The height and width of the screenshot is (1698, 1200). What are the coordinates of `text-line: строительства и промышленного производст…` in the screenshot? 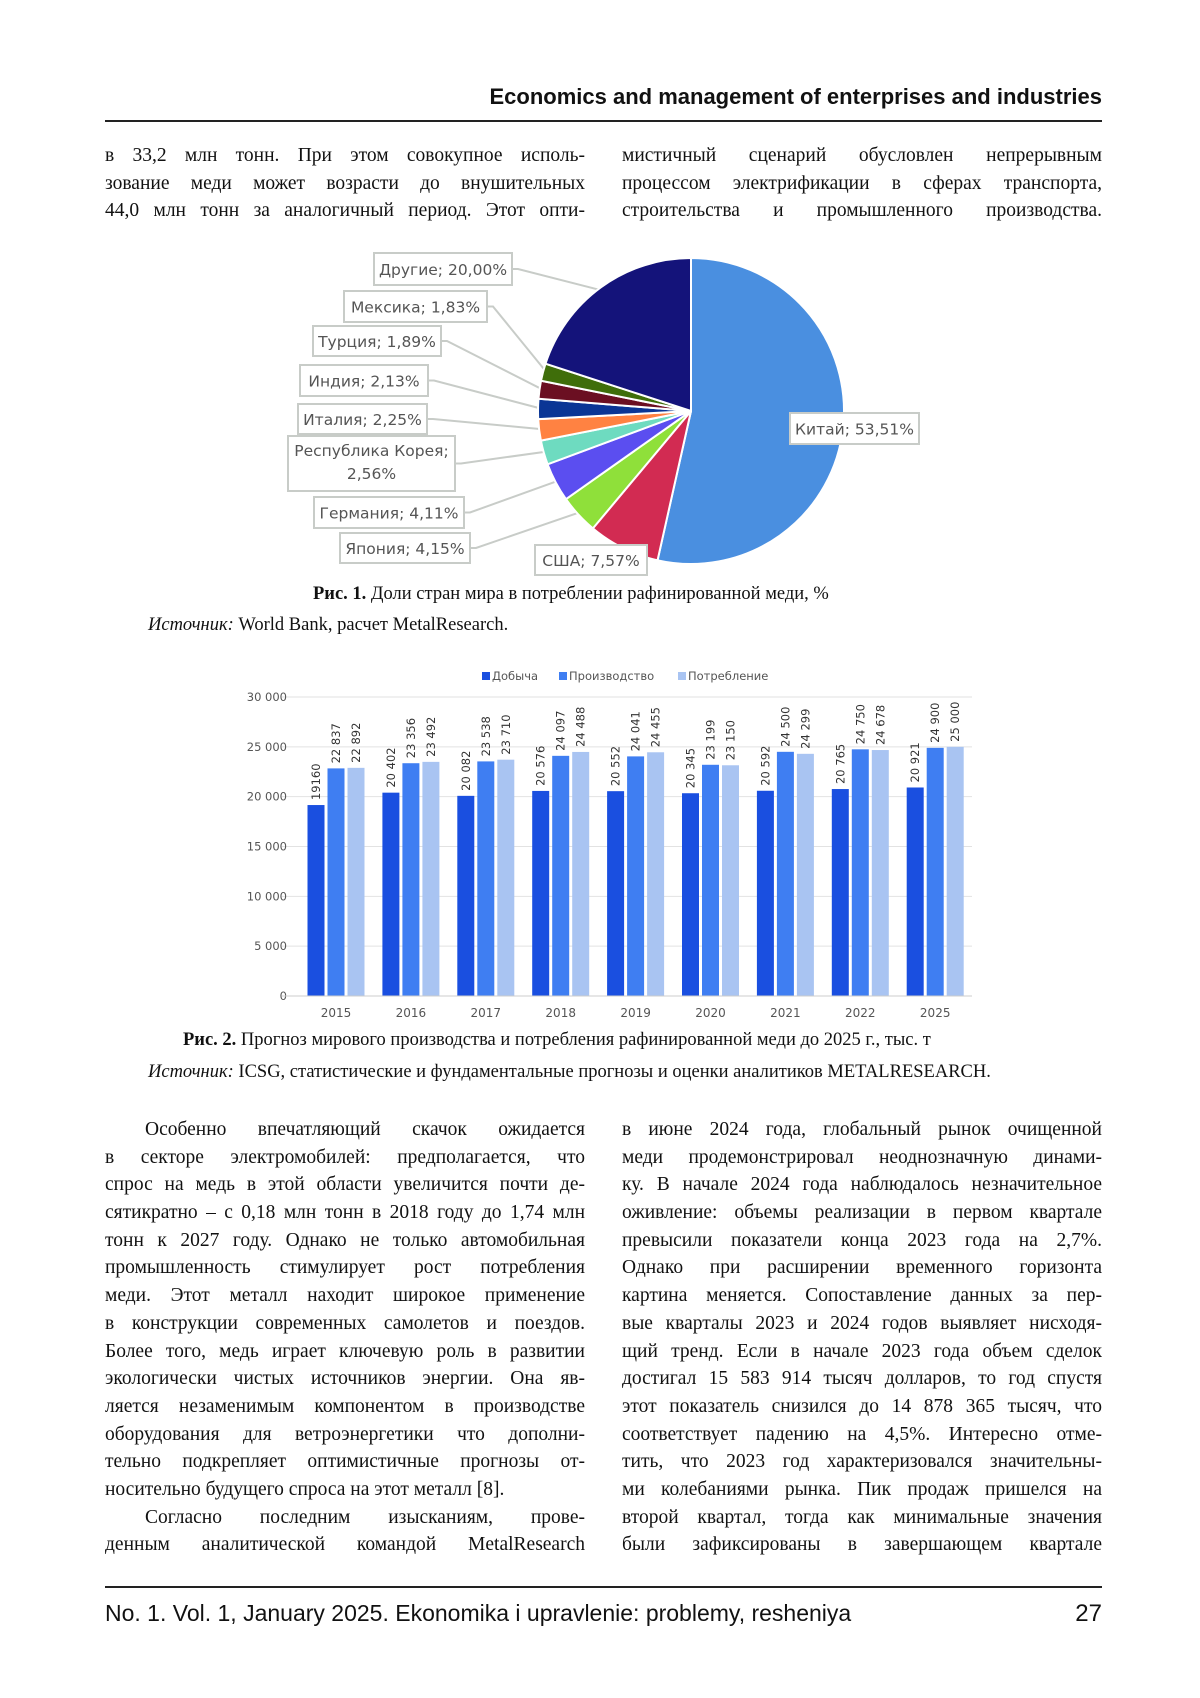 It's located at (862, 211).